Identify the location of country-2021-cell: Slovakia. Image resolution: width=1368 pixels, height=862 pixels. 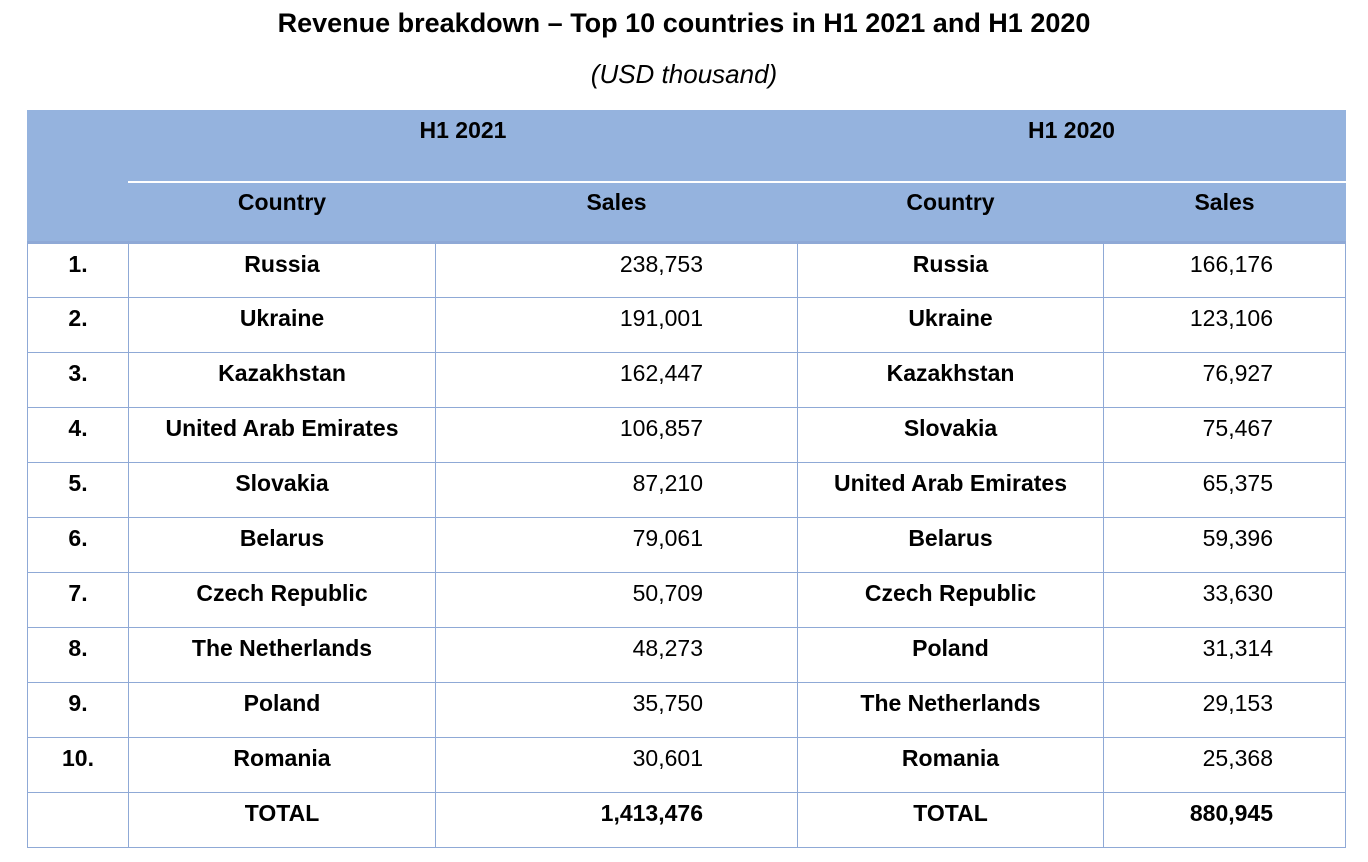
(282, 490).